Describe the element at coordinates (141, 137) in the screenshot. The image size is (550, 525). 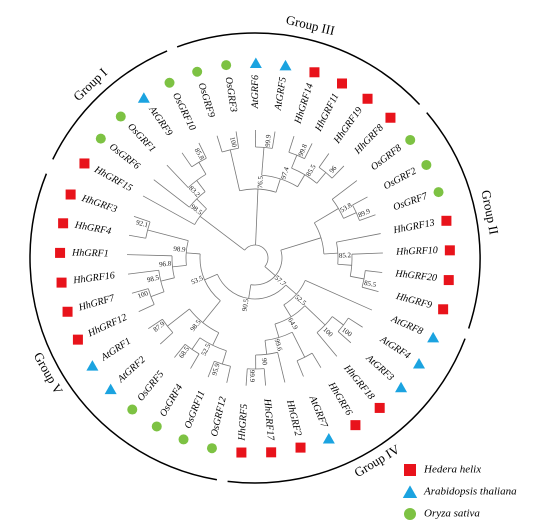
I see `leaf-label: OsGRF1` at that location.